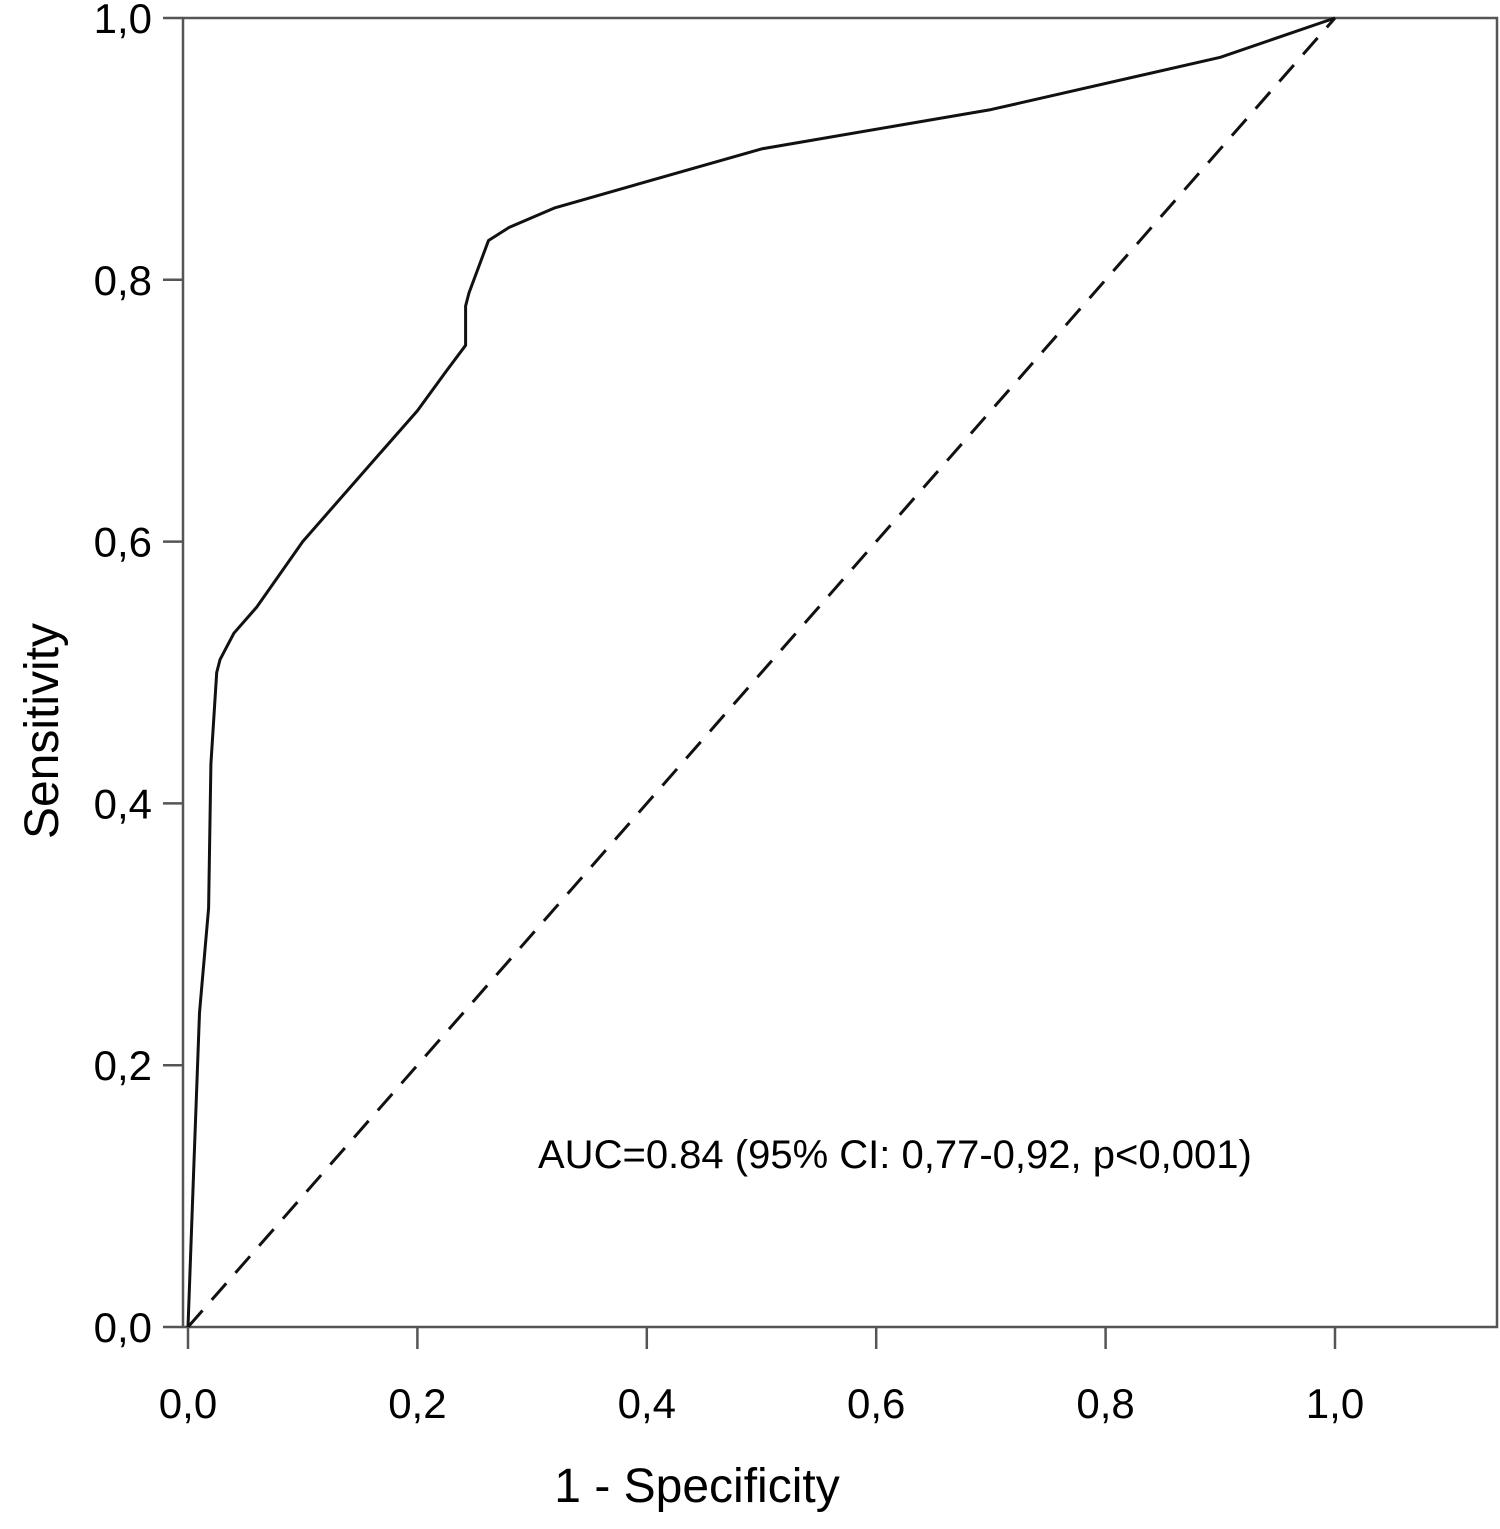 Image resolution: width=1500 pixels, height=1529 pixels. I want to click on y-tick-label: 0,4, so click(123, 803).